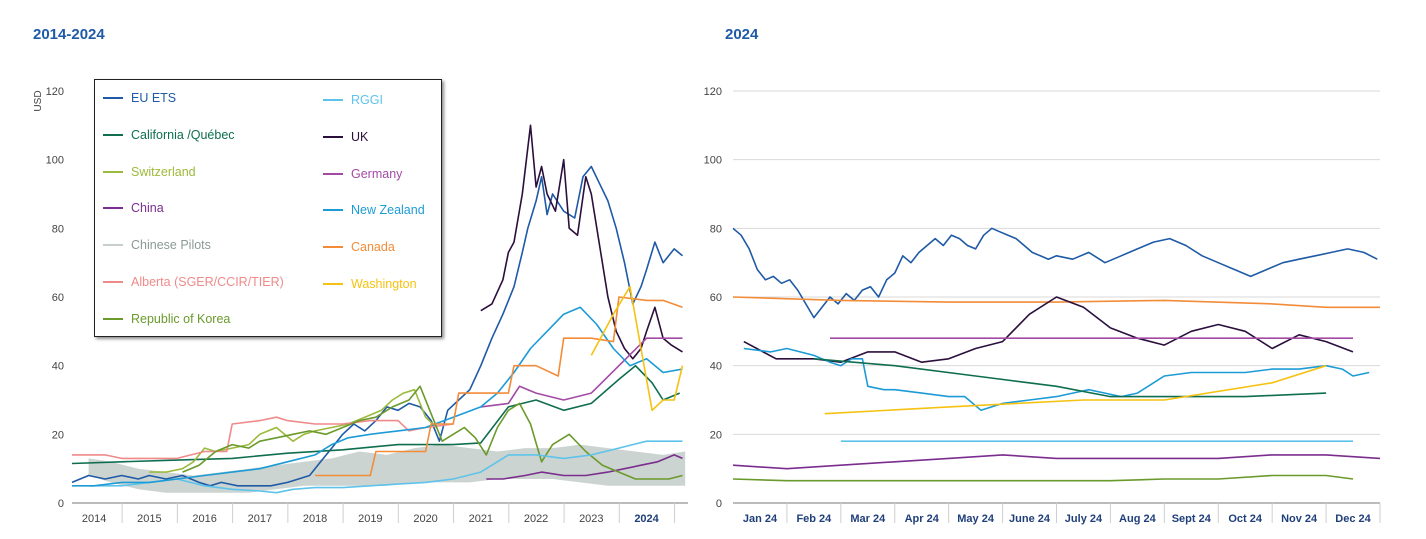 The width and height of the screenshot is (1426, 539). What do you see at coordinates (370, 519) in the screenshot?
I see `x-tick-label: 2019` at bounding box center [370, 519].